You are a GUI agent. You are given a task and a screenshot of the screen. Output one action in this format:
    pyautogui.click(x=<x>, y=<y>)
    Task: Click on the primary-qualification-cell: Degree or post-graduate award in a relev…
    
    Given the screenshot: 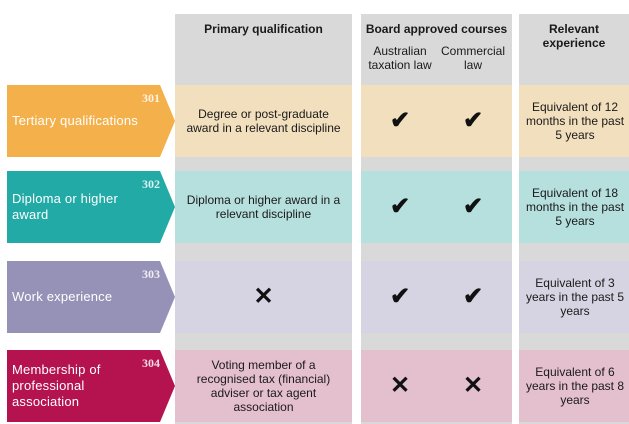 What is the action you would take?
    pyautogui.click(x=263, y=121)
    